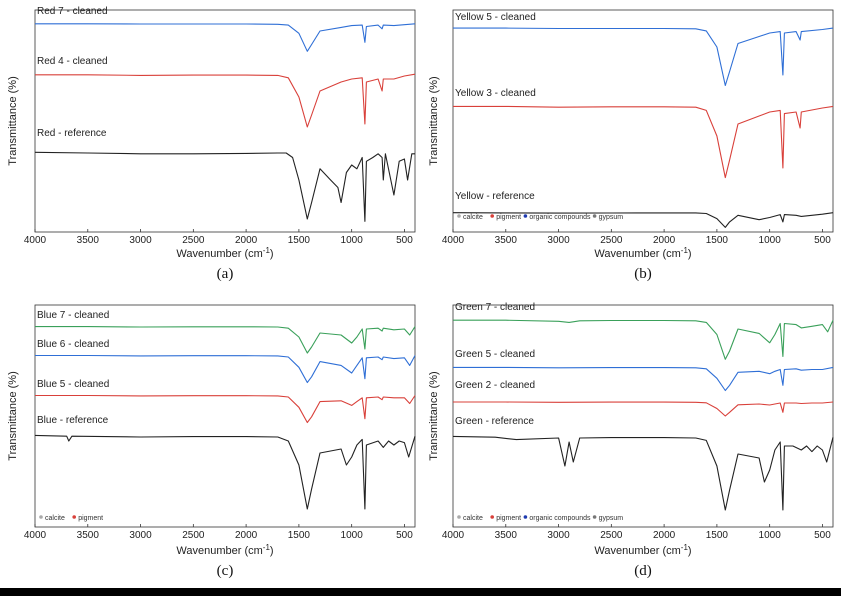 The image size is (841, 596). I want to click on series-label: Yellow 5 - cleaned, so click(495, 17).